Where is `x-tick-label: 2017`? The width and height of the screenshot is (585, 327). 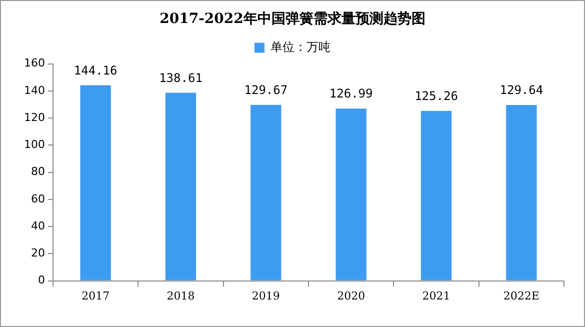 x-tick-label: 2017 is located at coordinates (96, 295).